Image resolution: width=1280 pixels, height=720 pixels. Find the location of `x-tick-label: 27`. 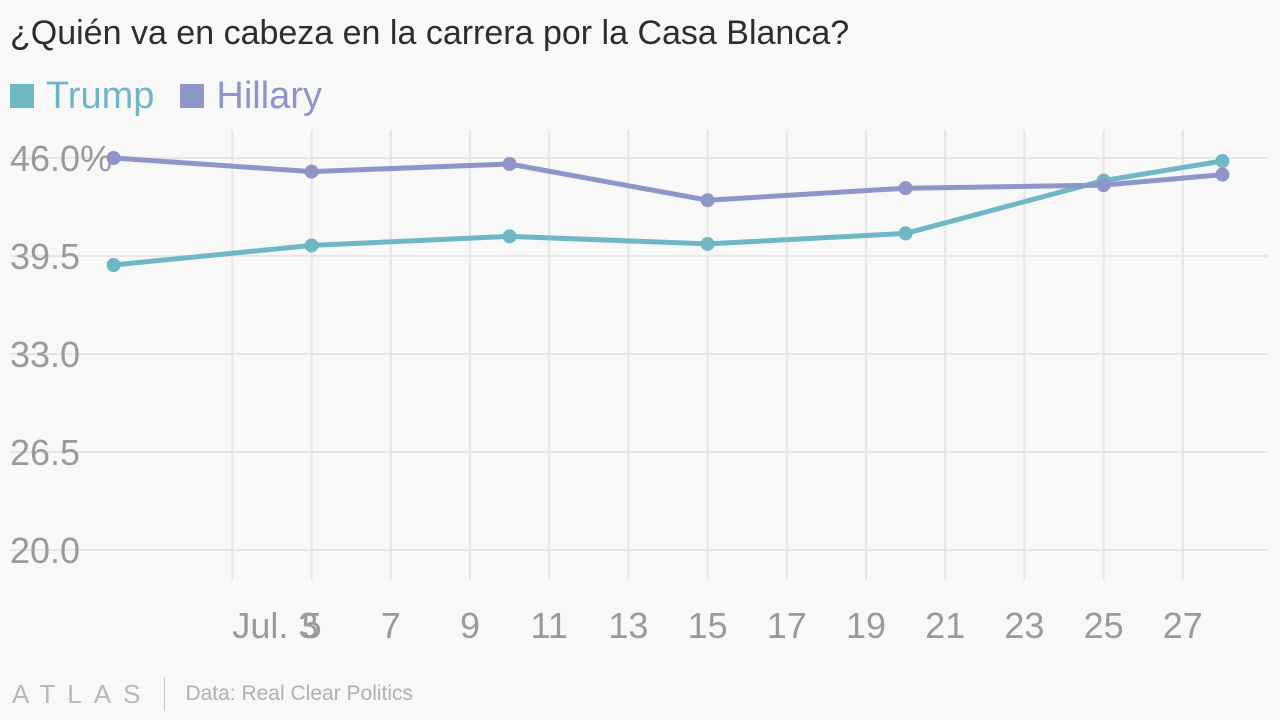

x-tick-label: 27 is located at coordinates (1183, 625).